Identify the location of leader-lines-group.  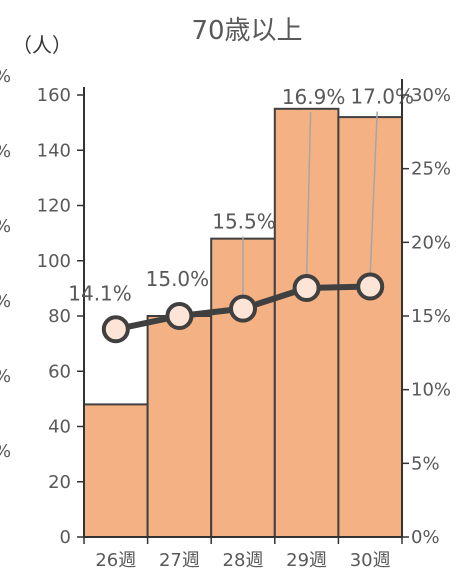
(310, 204).